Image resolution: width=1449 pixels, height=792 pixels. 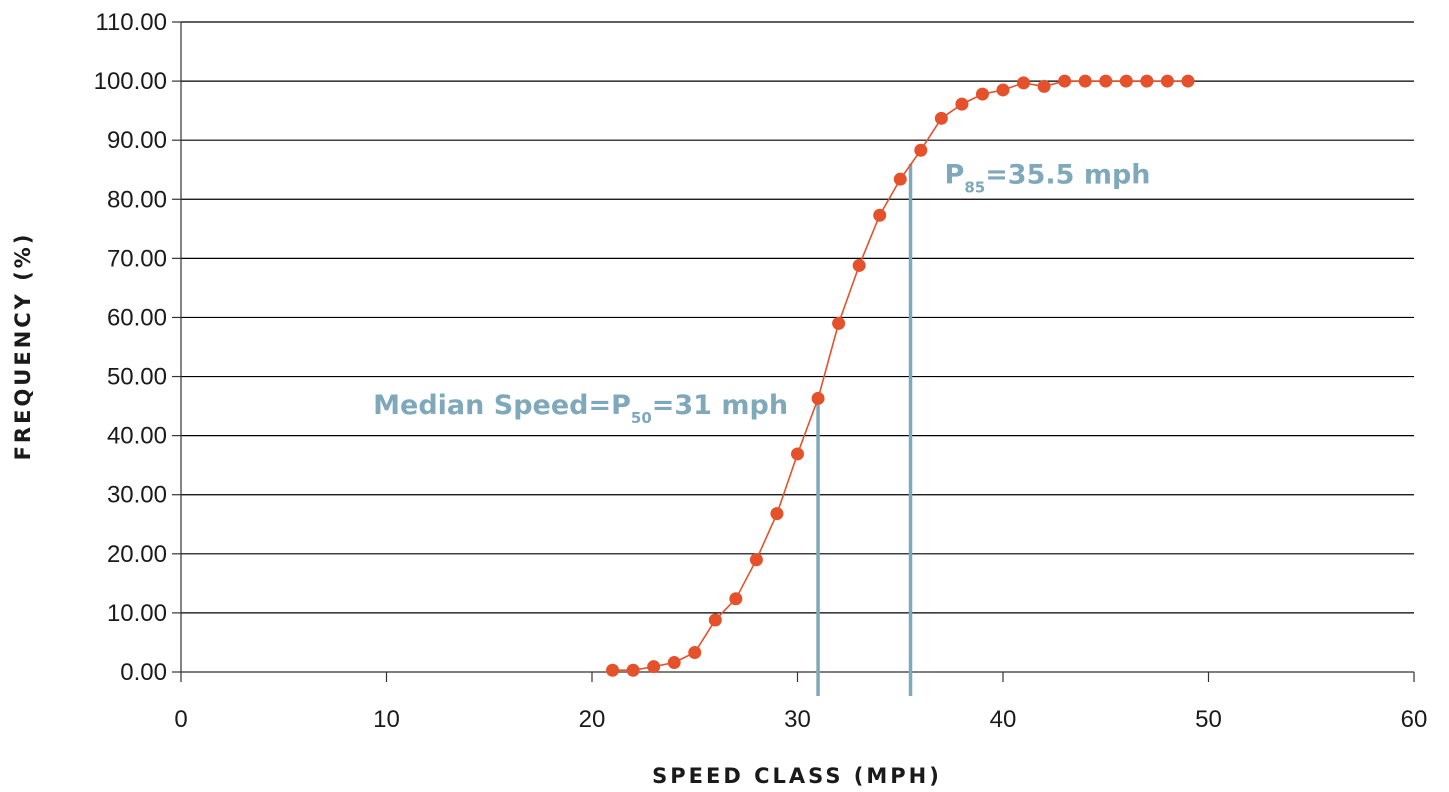 What do you see at coordinates (1414, 719) in the screenshot?
I see `x-tick-label-6: 60` at bounding box center [1414, 719].